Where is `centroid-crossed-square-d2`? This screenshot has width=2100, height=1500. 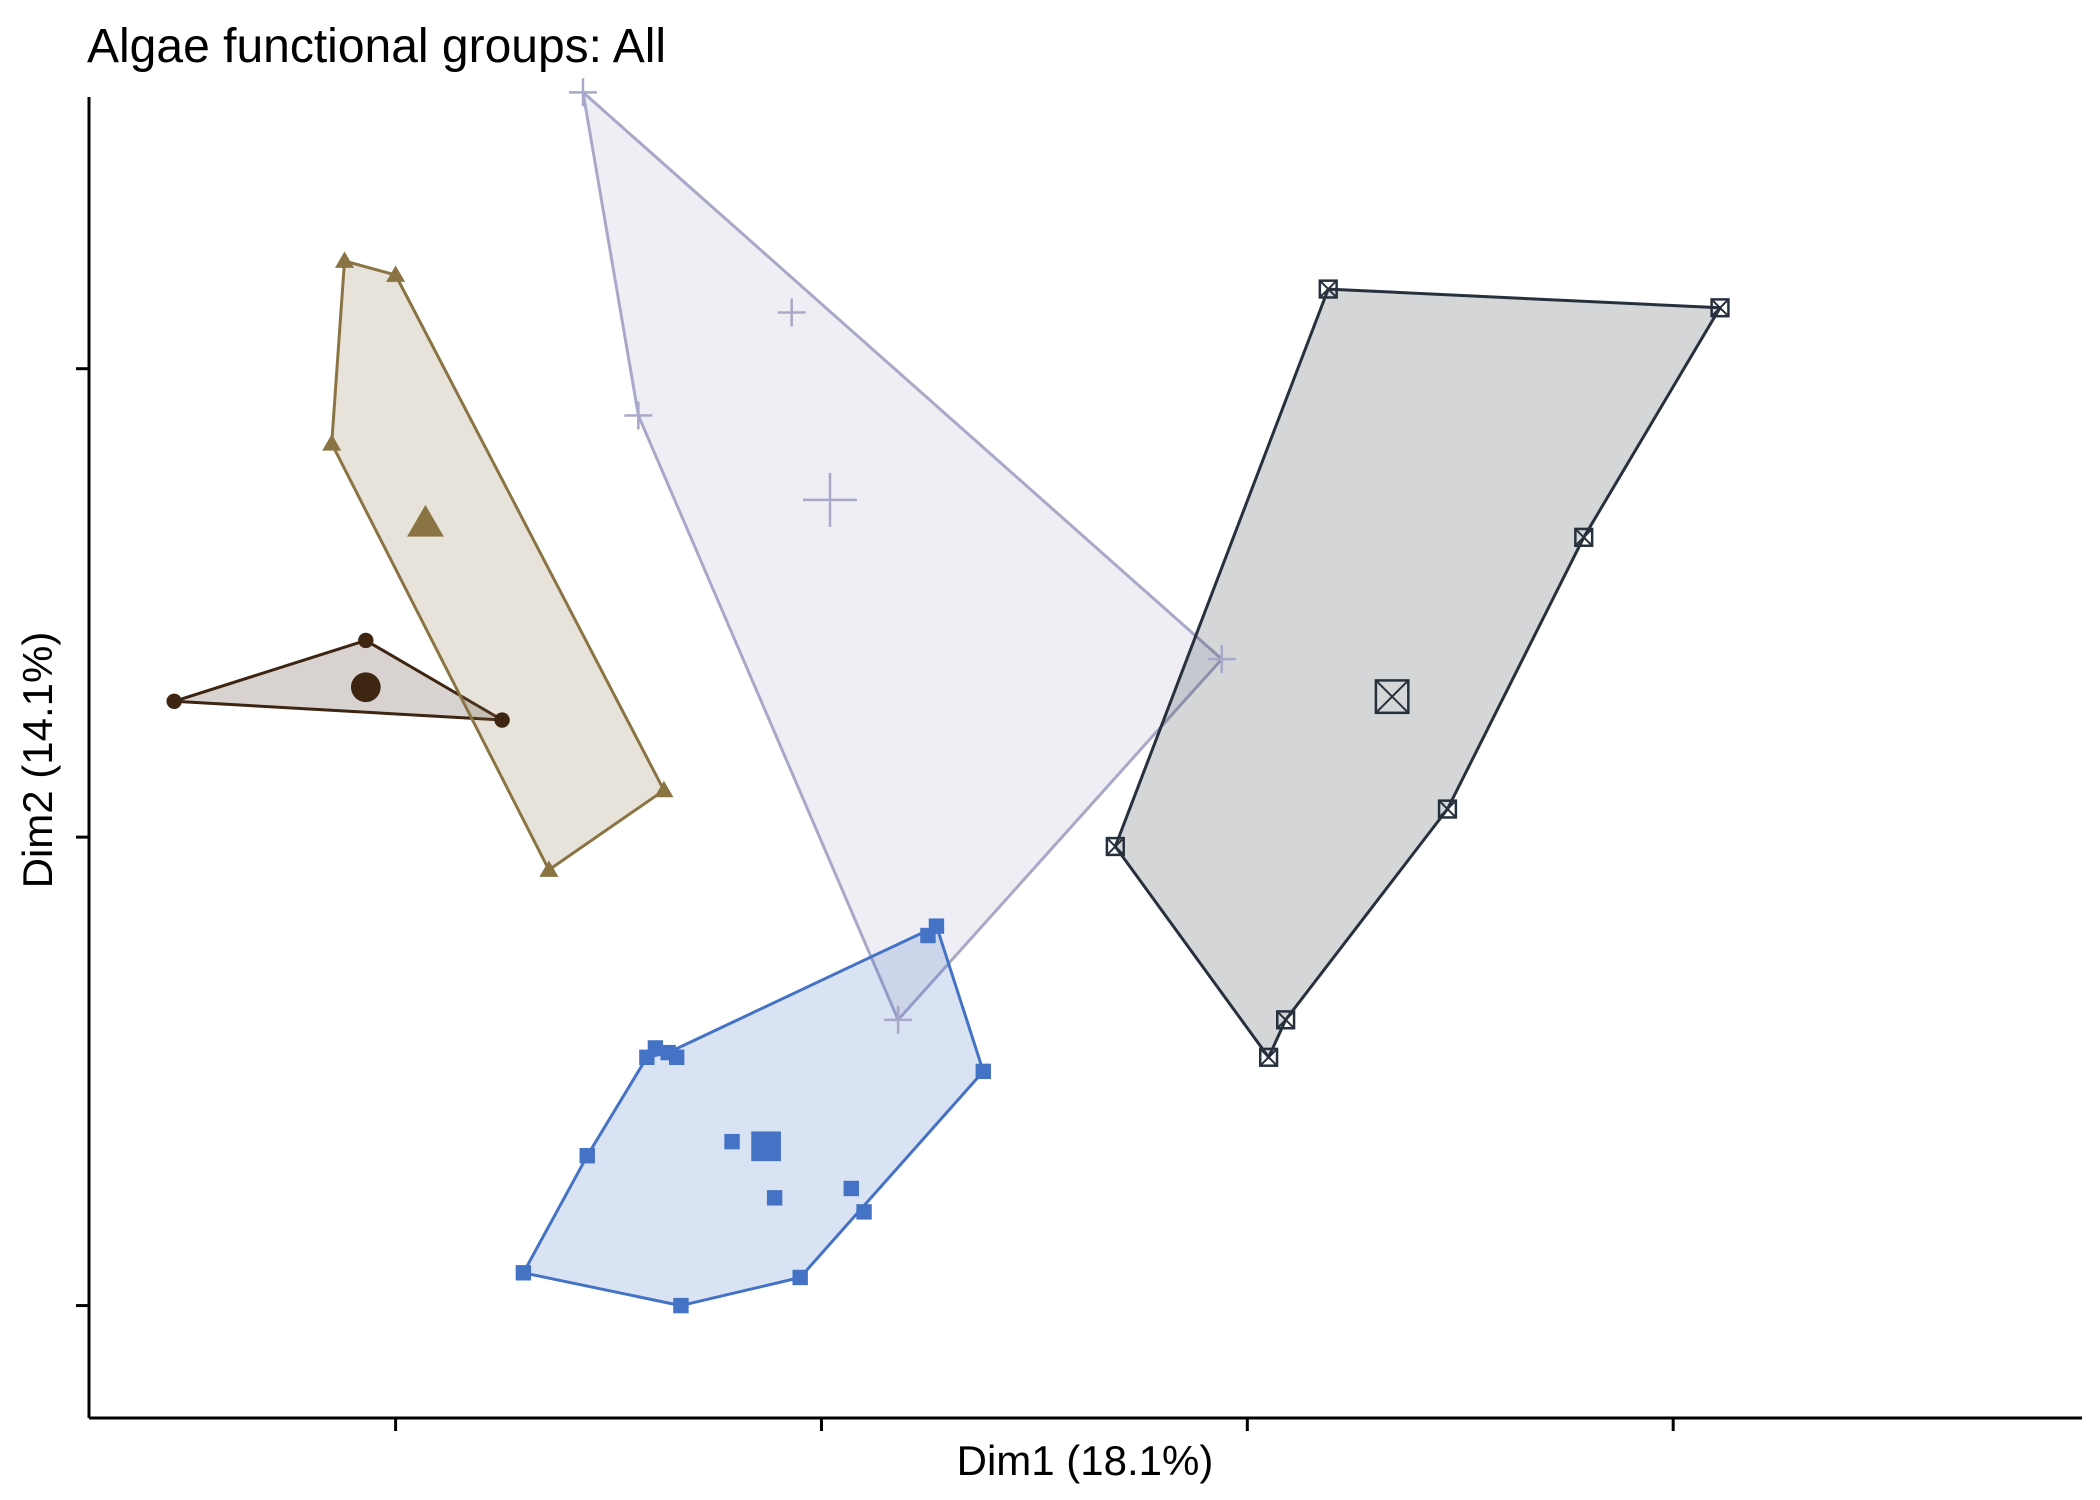
centroid-crossed-square-d2 is located at coordinates (1392, 696).